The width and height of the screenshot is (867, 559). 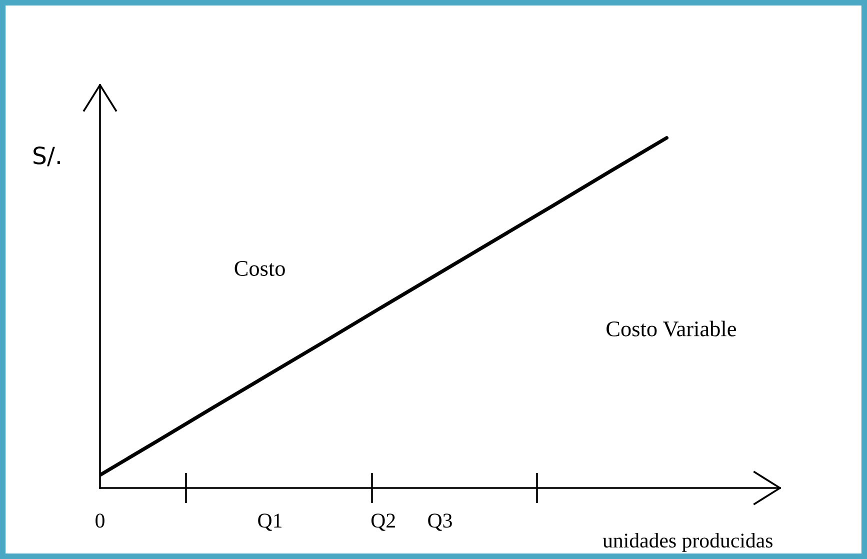 What do you see at coordinates (440, 522) in the screenshot?
I see `x-tick-label: Q3` at bounding box center [440, 522].